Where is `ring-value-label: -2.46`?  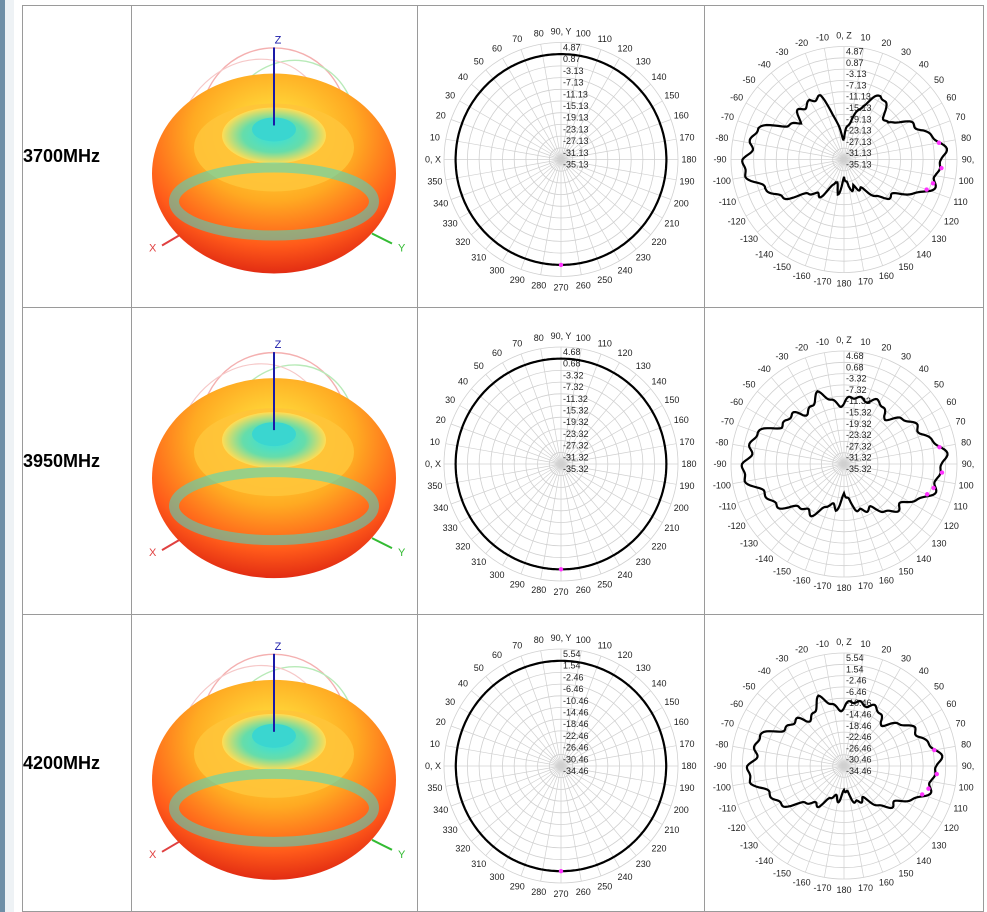 ring-value-label: -2.46 is located at coordinates (856, 681).